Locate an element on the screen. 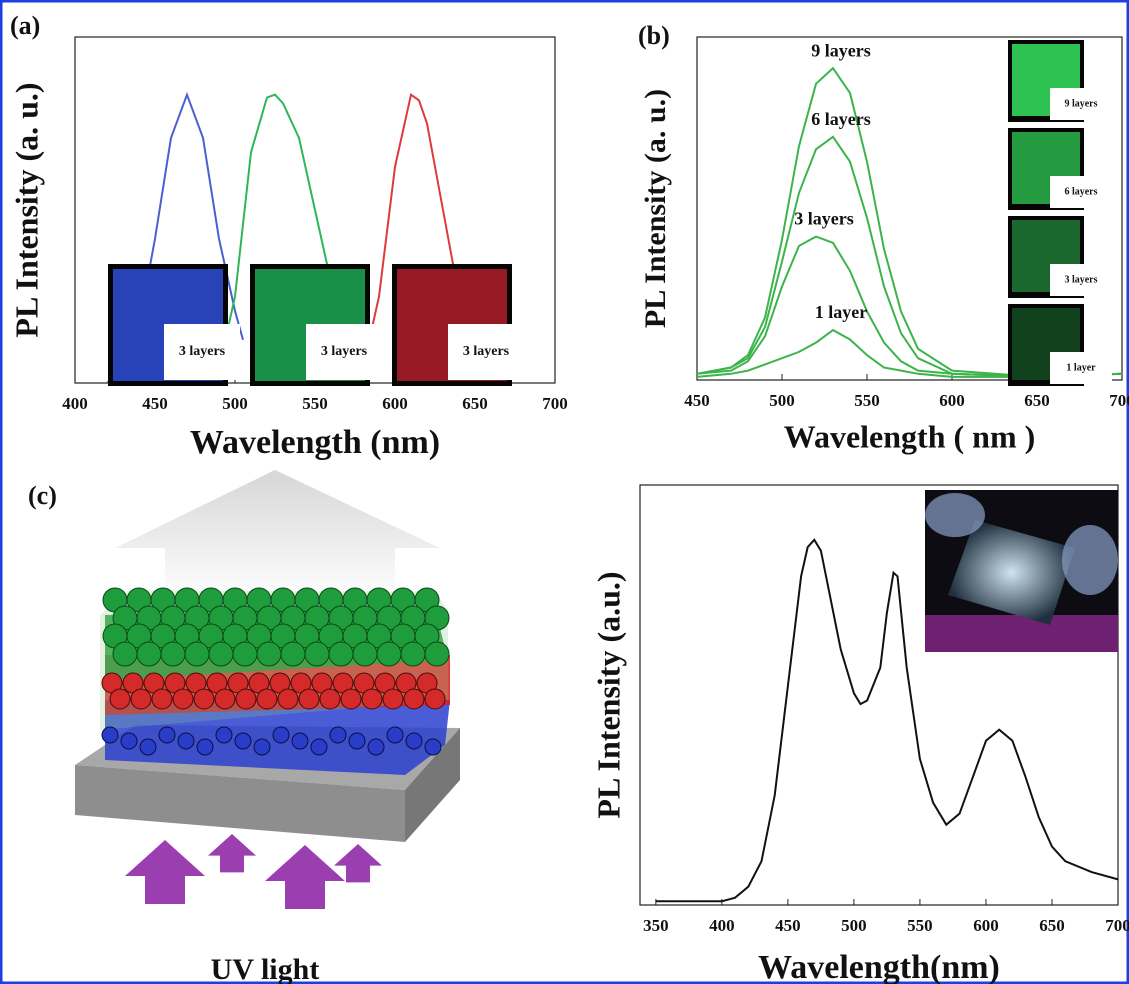 The height and width of the screenshot is (984, 1129). x-axis-title: Wavelength (nm) is located at coordinates (315, 442).